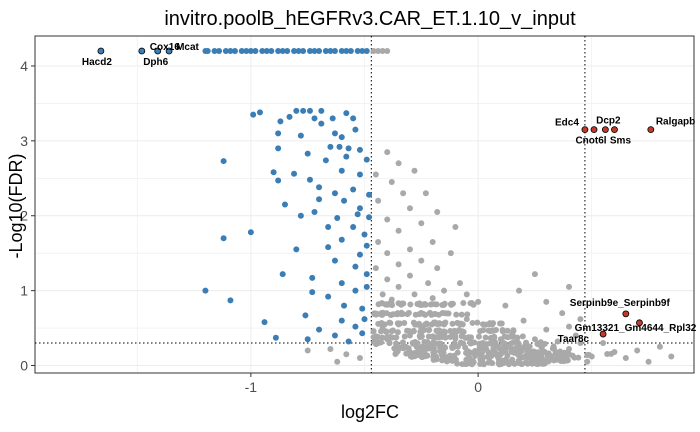 The height and width of the screenshot is (432, 700). I want to click on point-labeled-serpinb9e-serpinb9f, so click(626, 314).